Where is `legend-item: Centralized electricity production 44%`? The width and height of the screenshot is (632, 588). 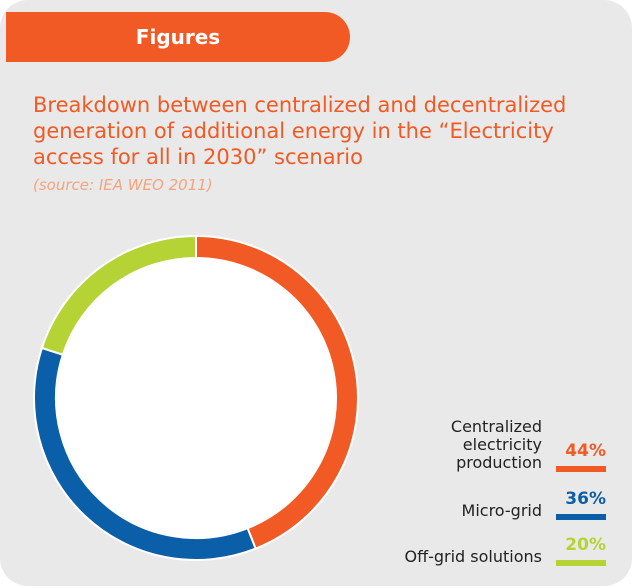
legend-item: Centralized electricity production 44% is located at coordinates (519, 445).